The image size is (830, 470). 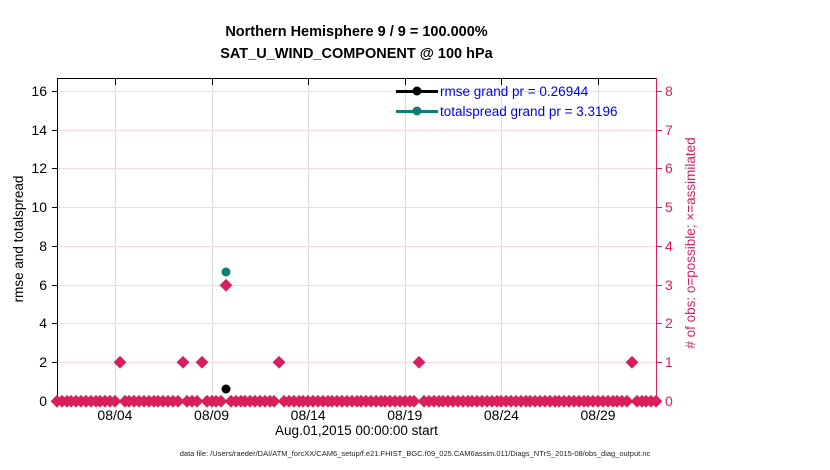 I want to click on y-axis-right-tick-label: 8, so click(x=669, y=90).